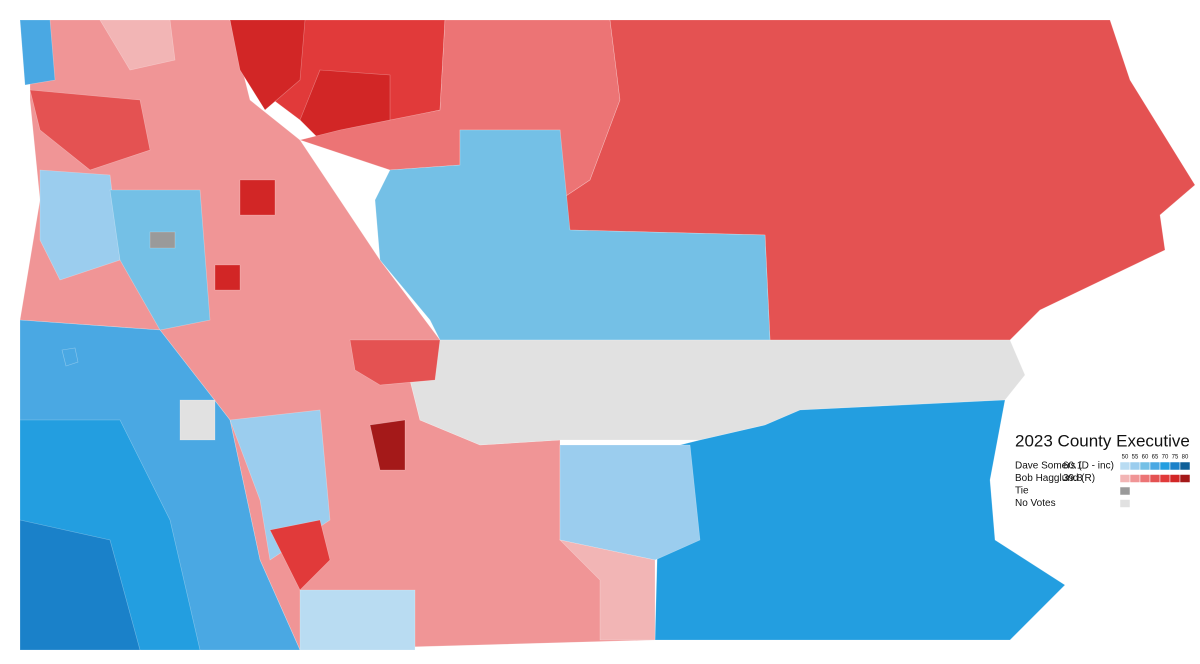 The image size is (1200, 664). Describe the element at coordinates (1155, 458) in the screenshot. I see `scale-label: 65` at that location.